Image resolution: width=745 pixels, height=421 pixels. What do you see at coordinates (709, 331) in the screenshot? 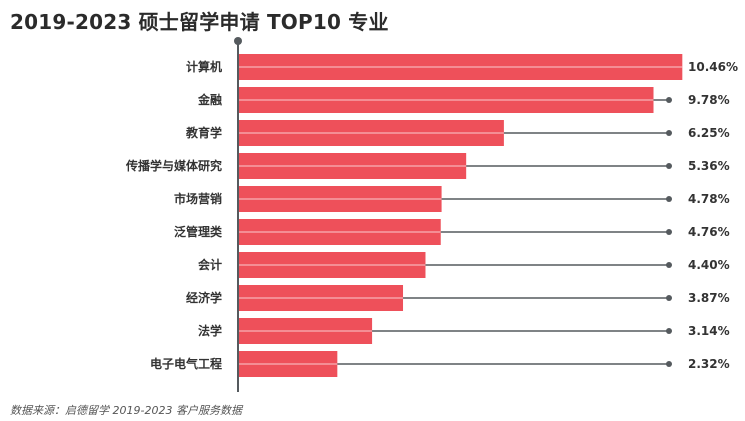
I see `value-label: 3.14%` at bounding box center [709, 331].